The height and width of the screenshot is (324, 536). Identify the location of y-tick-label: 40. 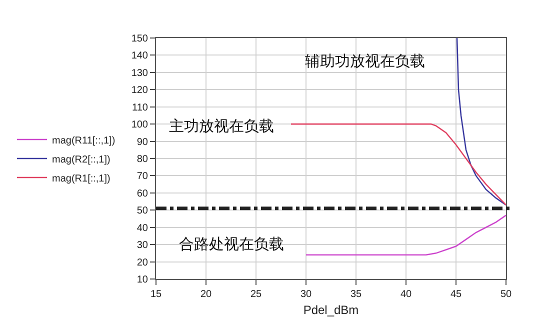
(142, 228).